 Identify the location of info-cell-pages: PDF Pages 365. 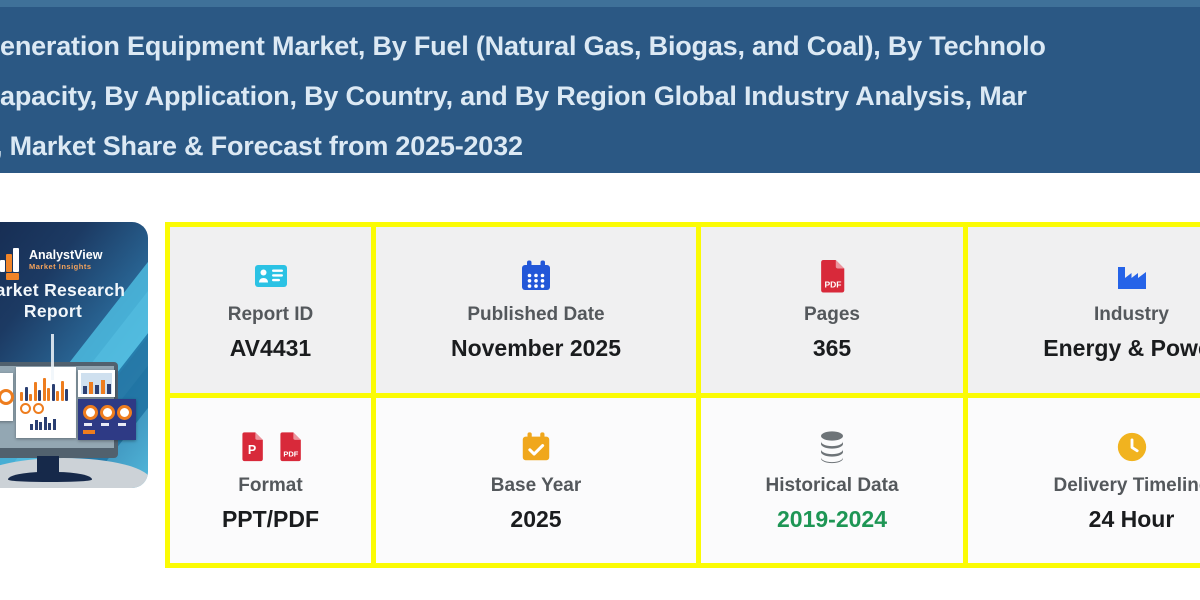
(832, 310).